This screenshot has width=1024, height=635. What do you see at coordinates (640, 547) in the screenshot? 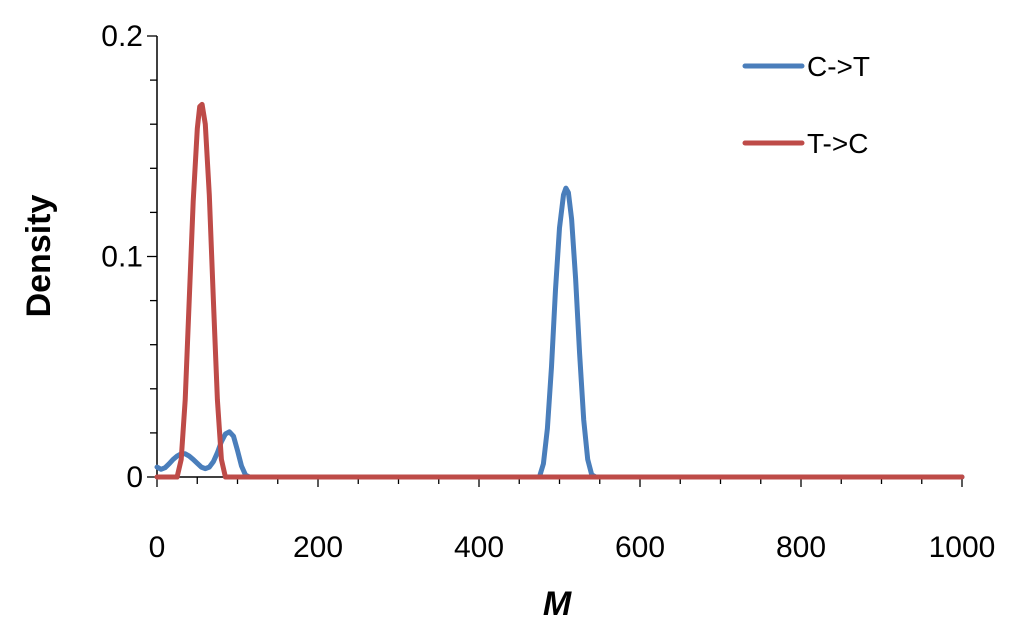
I see `x-tick-label: 600` at bounding box center [640, 547].